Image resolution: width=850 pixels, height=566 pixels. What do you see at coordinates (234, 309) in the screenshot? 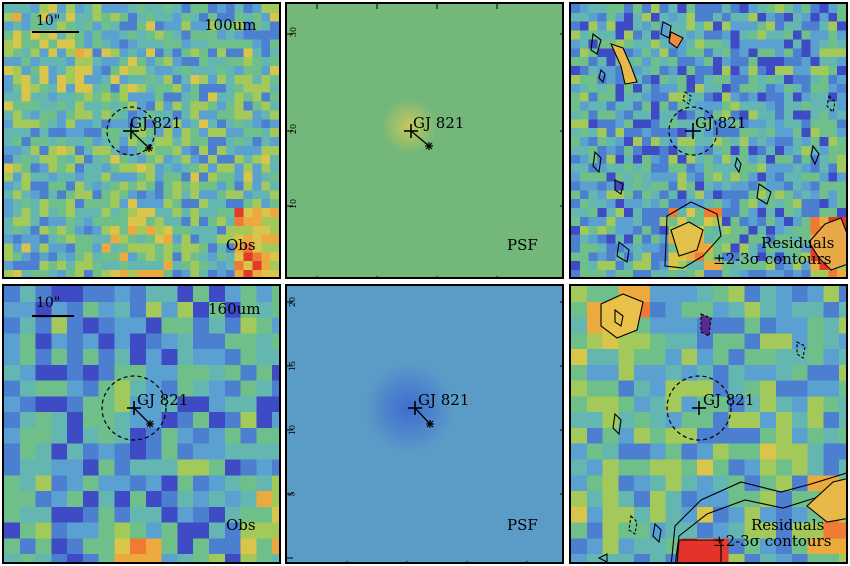
I see `band-label: 160um` at bounding box center [234, 309].